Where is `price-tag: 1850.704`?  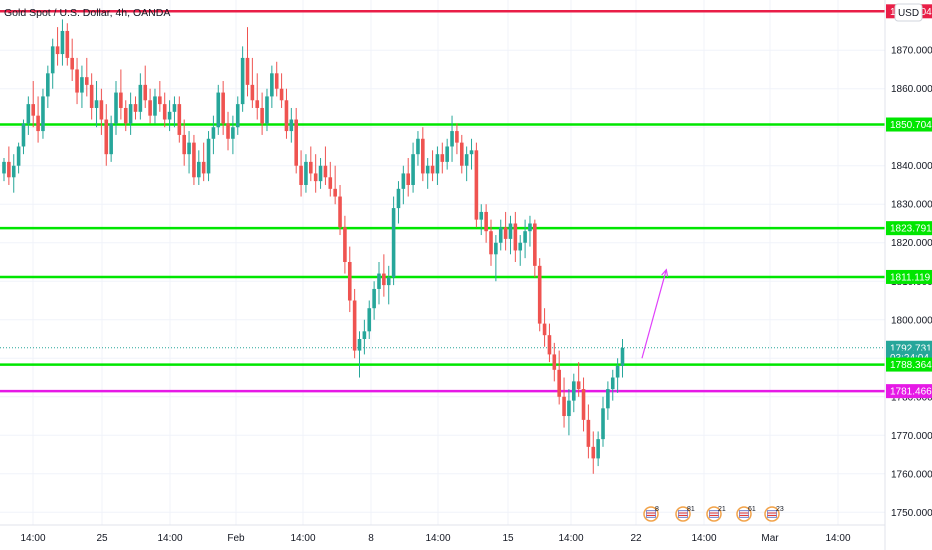
price-tag: 1850.704 is located at coordinates (909, 124).